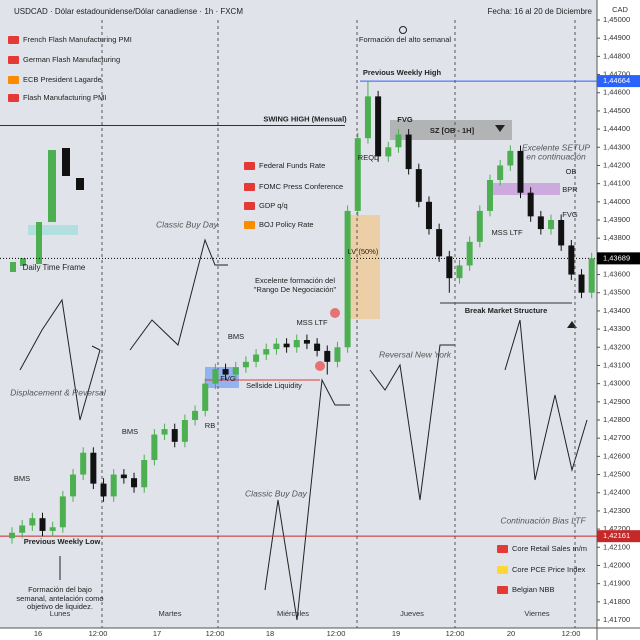  What do you see at coordinates (54, 267) in the screenshot?
I see `annotation: Daily Time Frame` at bounding box center [54, 267].